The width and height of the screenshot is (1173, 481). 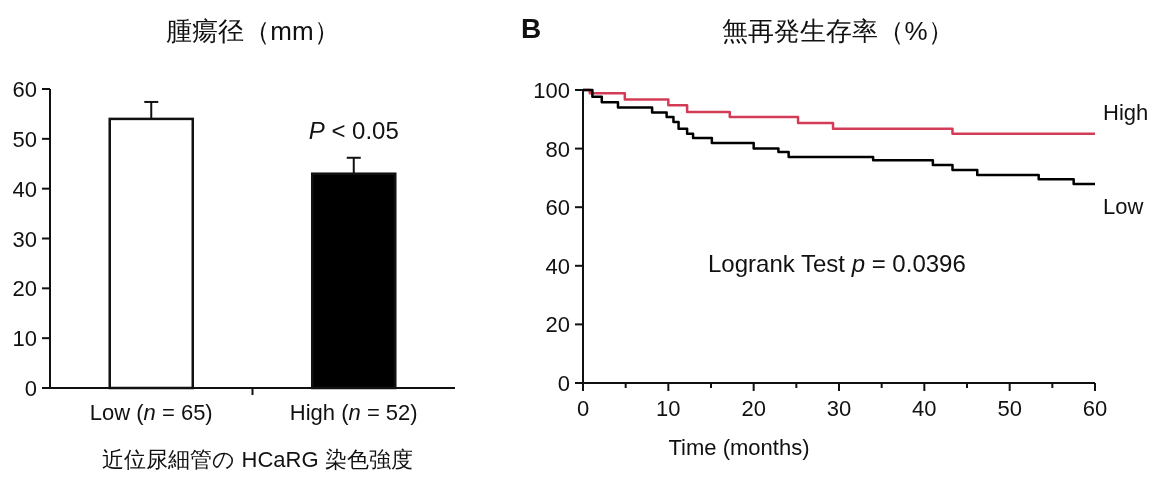 I want to click on series-label: High, so click(x=1126, y=112).